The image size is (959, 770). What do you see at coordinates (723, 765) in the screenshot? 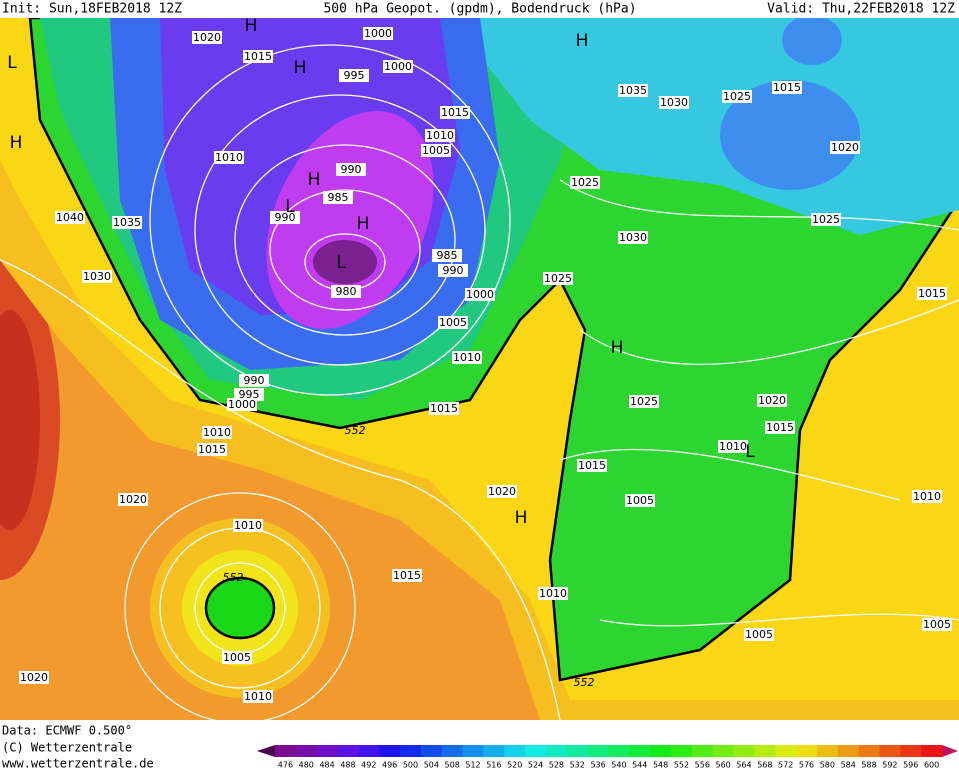
I see `colorbar-tick-label: 560` at bounding box center [723, 765].